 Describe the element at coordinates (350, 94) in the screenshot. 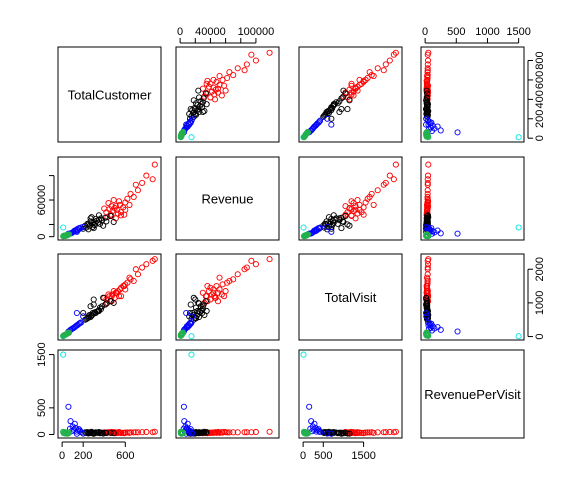

I see `panel-TotalCustomer-vs-TotalVisit` at that location.